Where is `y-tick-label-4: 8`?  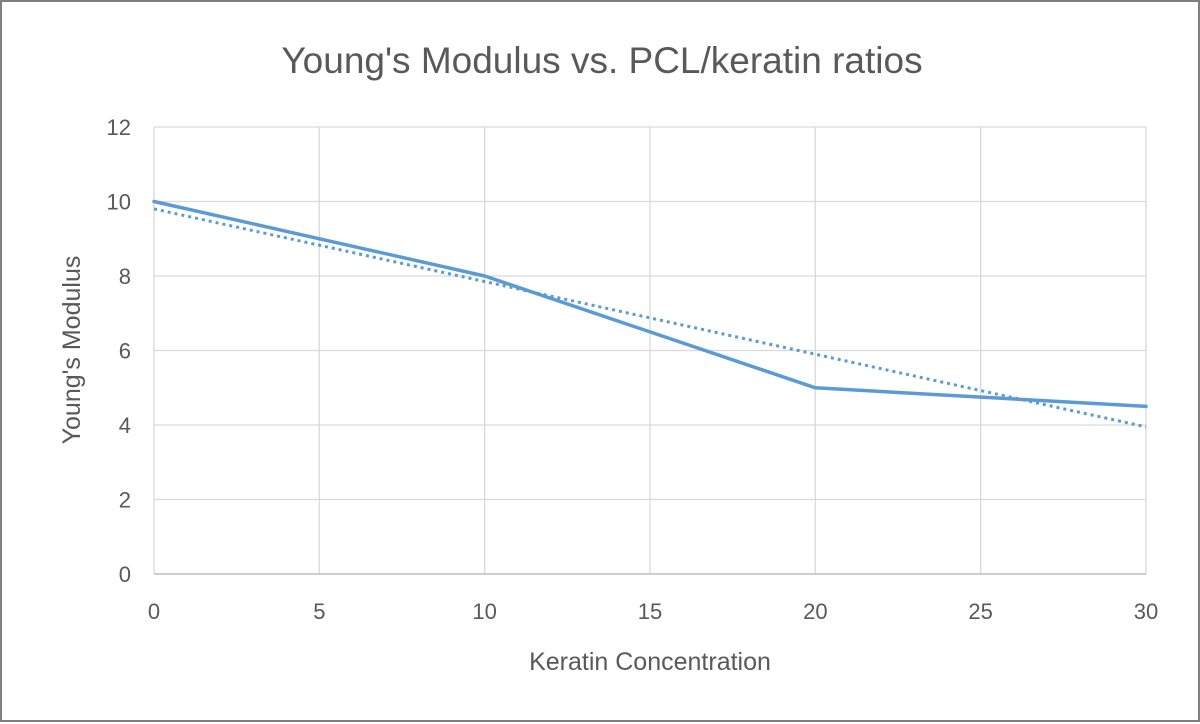 y-tick-label-4: 8 is located at coordinates (125, 276).